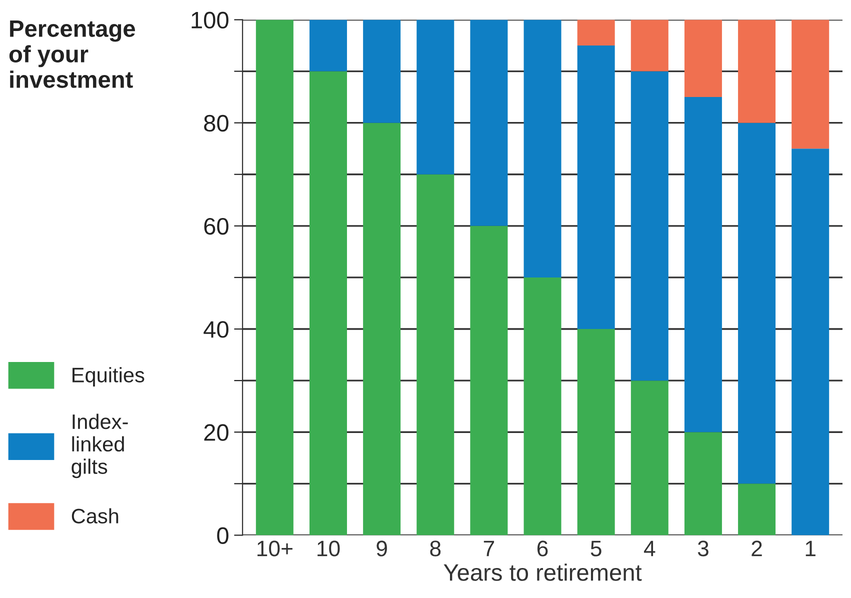 This screenshot has height=598, width=851. Describe the element at coordinates (757, 548) in the screenshot. I see `x-tick-label: 2` at that location.